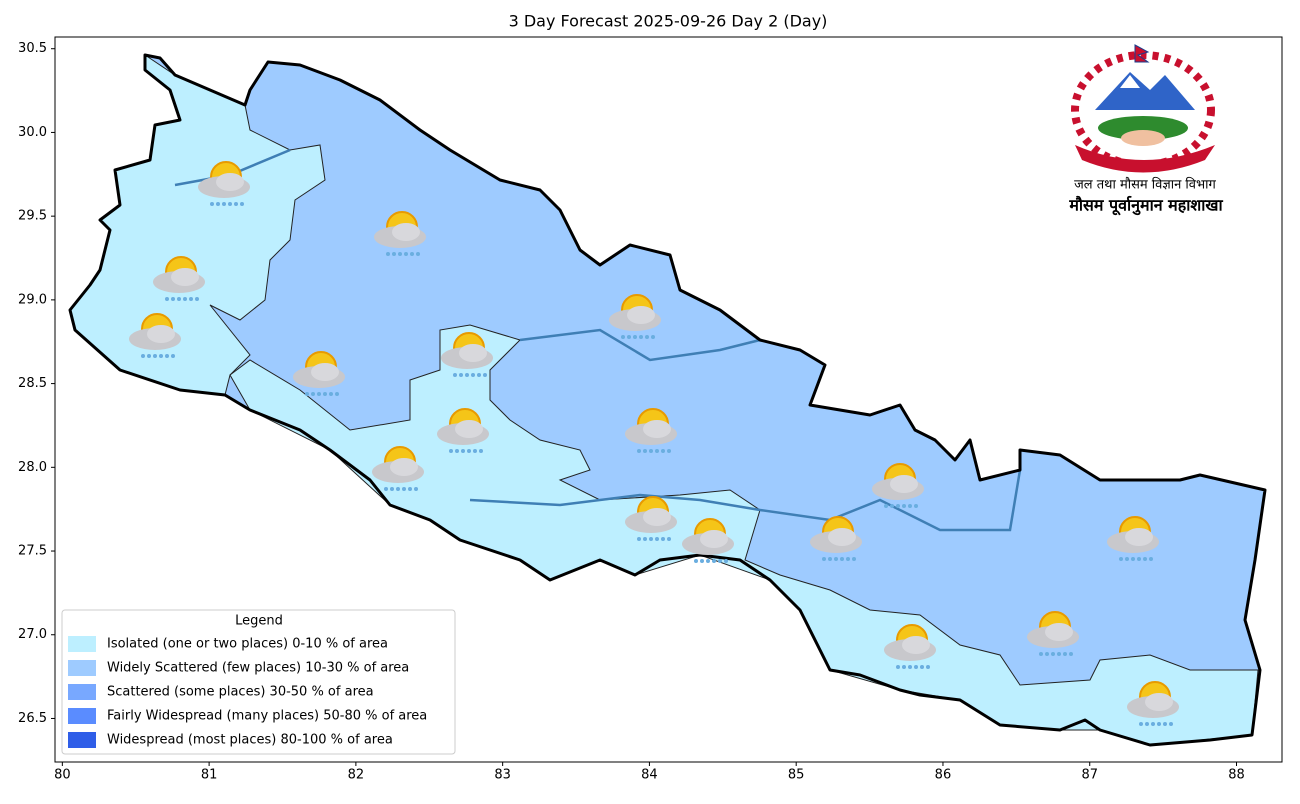 Image resolution: width=1300 pixels, height=804 pixels. I want to click on y-tick-label: 29.5, so click(32, 216).